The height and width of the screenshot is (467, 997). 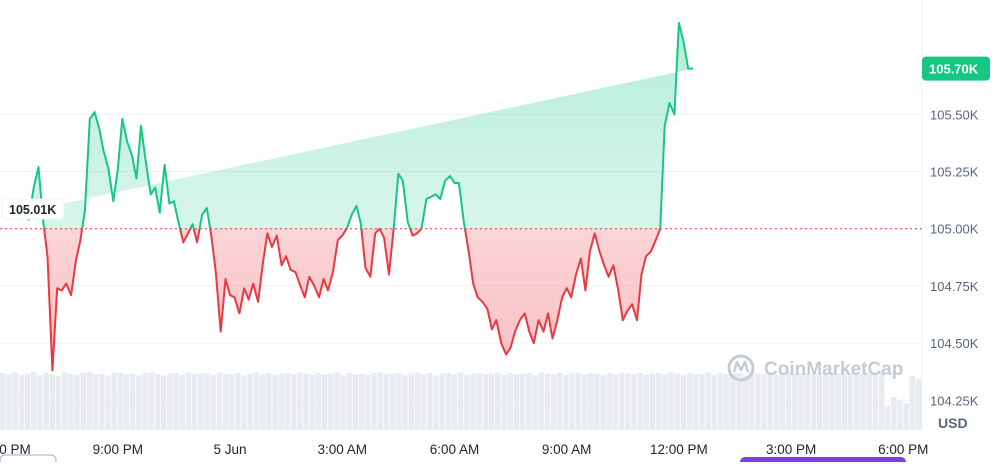 What do you see at coordinates (741, 368) in the screenshot?
I see `coinmarketcap-logo-icon` at bounding box center [741, 368].